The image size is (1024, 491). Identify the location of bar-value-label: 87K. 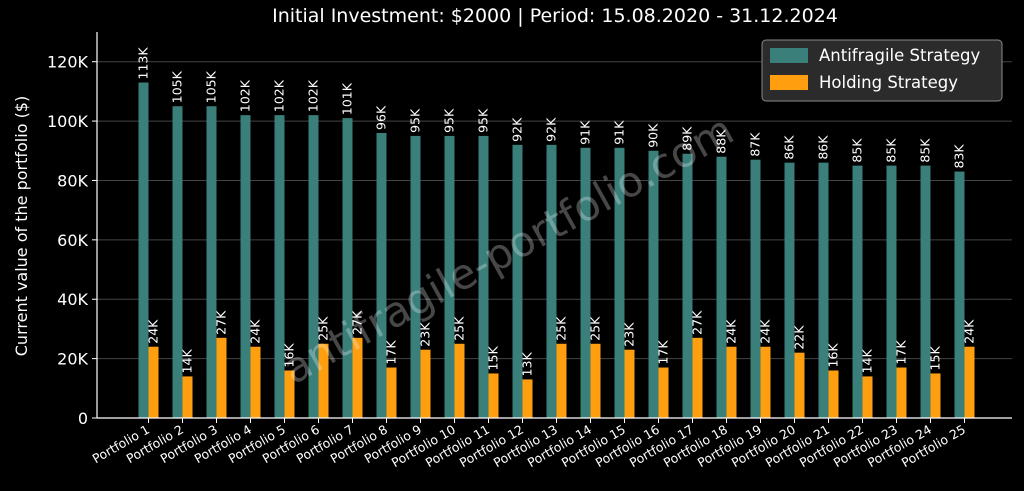
(755, 144).